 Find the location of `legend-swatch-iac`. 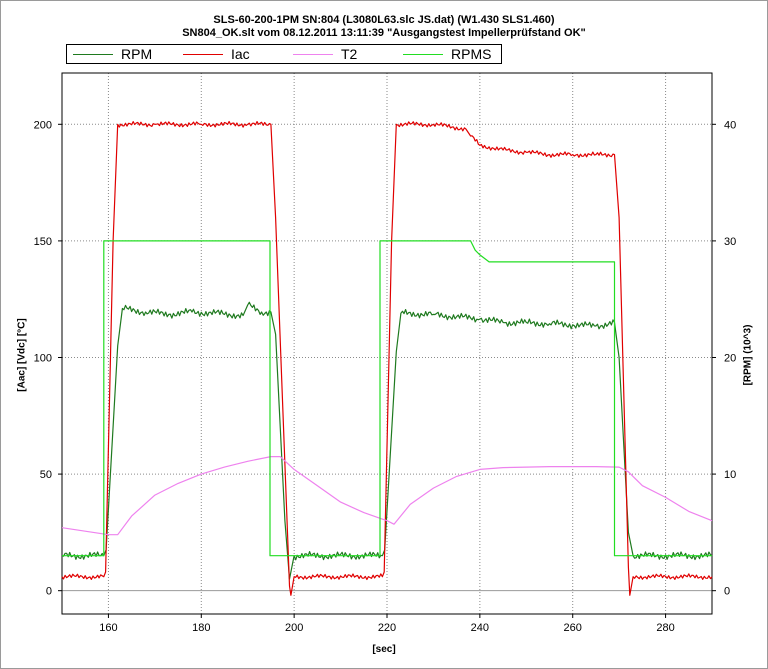

legend-swatch-iac is located at coordinates (203, 54).